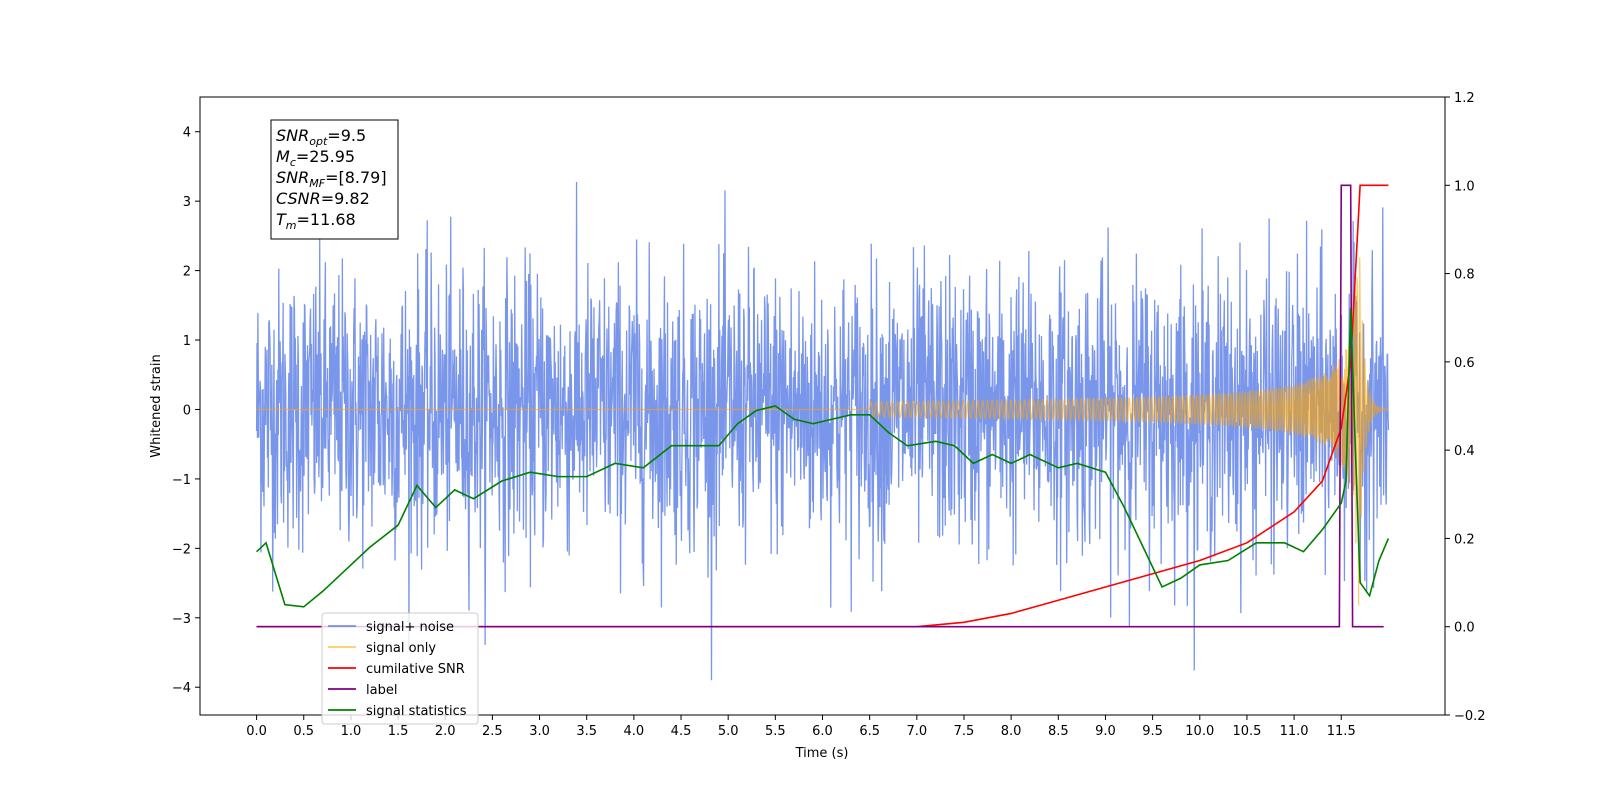 The height and width of the screenshot is (800, 1600). Describe the element at coordinates (321, 137) in the screenshot. I see `info-line: SNRopt=9.5` at that location.